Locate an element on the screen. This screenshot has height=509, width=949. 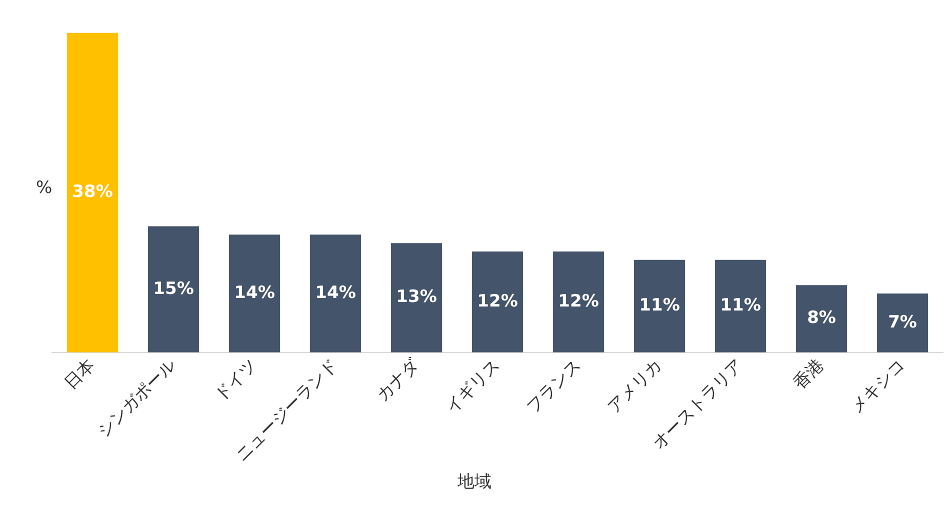
data-label: 7% is located at coordinates (902, 322).